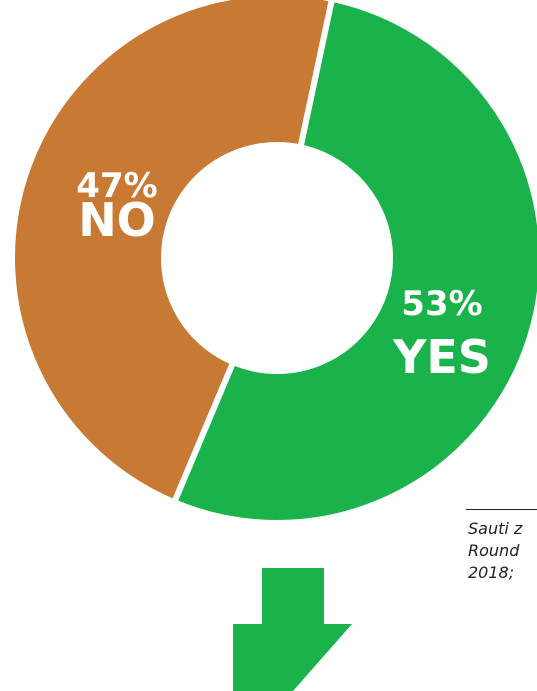 The image size is (537, 691). Describe the element at coordinates (441, 357) in the screenshot. I see `slice-yes-label: YES` at that location.